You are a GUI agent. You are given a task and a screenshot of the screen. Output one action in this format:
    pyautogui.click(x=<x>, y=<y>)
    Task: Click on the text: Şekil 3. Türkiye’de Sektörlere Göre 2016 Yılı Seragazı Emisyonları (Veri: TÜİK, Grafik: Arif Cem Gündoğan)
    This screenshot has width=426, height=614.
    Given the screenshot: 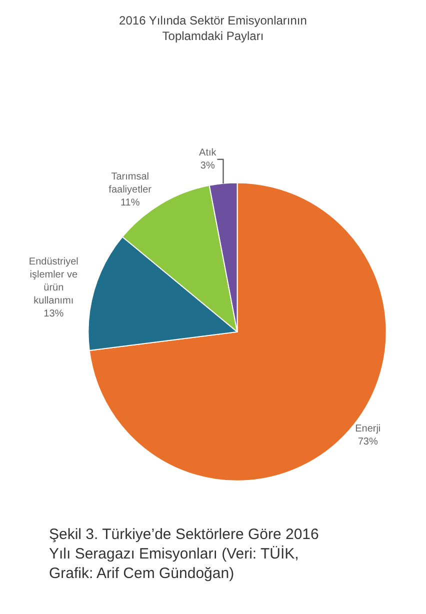 What is the action you would take?
    pyautogui.click(x=184, y=554)
    